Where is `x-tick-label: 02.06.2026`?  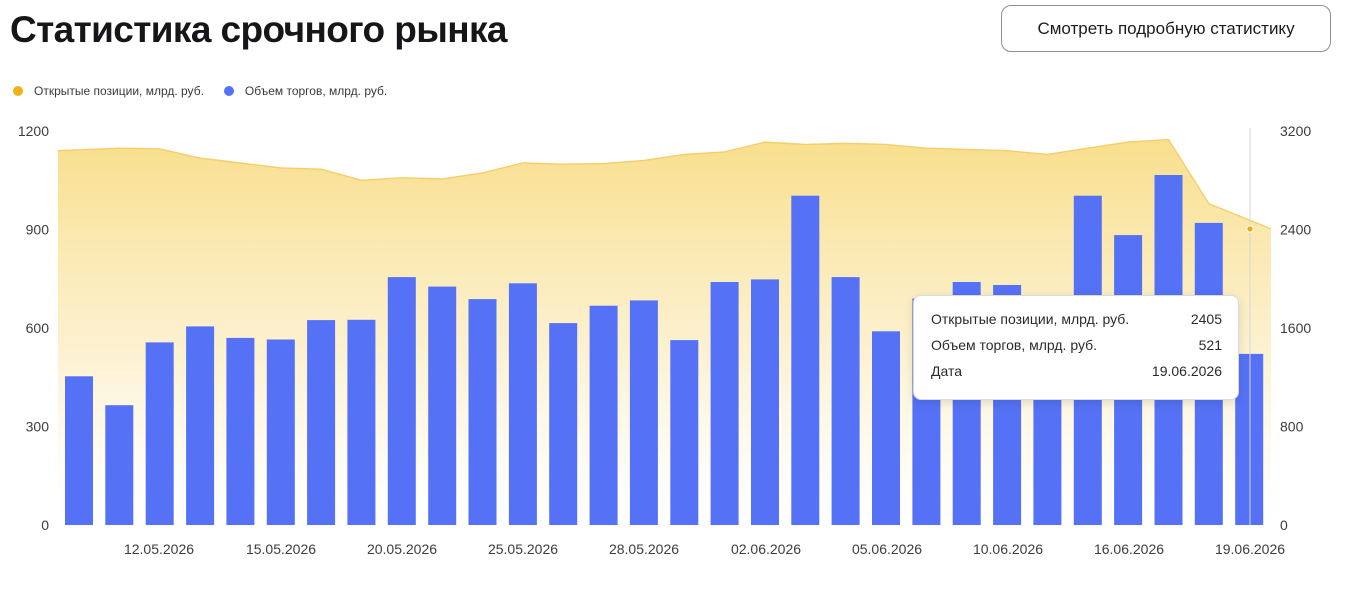 x-tick-label: 02.06.2026 is located at coordinates (766, 549).